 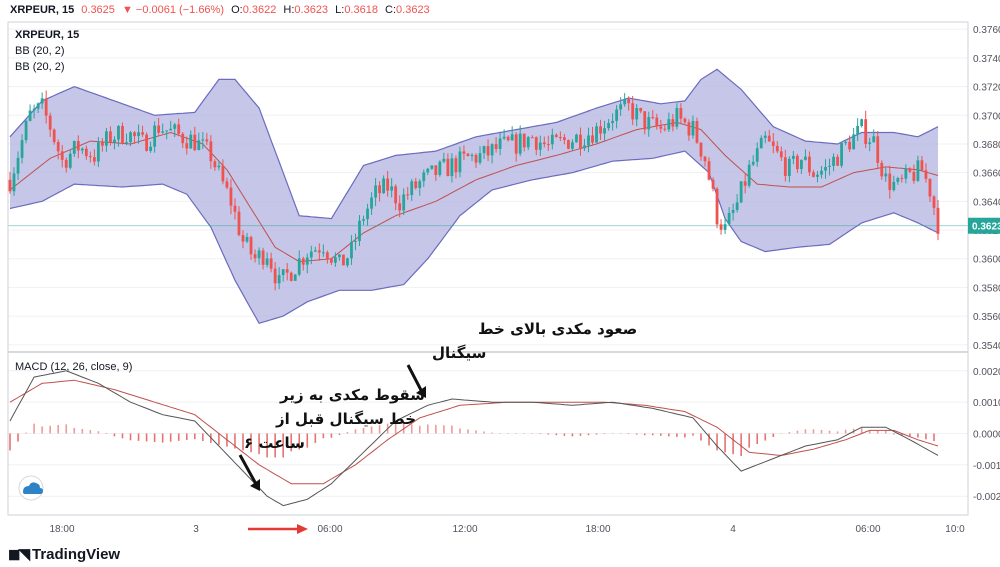 What do you see at coordinates (459, 353) in the screenshot?
I see `annotation-cross-up-line-2: سیگنال` at bounding box center [459, 353].